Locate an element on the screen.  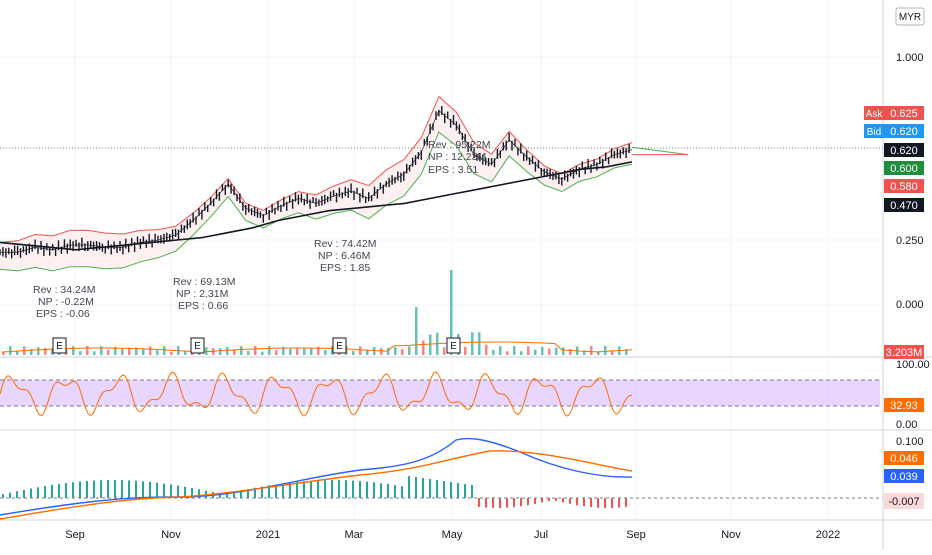
cloud-lower-tag: 0.600 is located at coordinates (904, 168).